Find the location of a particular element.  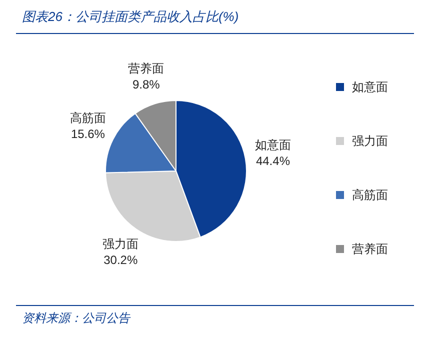

slice-label: 营养面 is located at coordinates (146, 68).